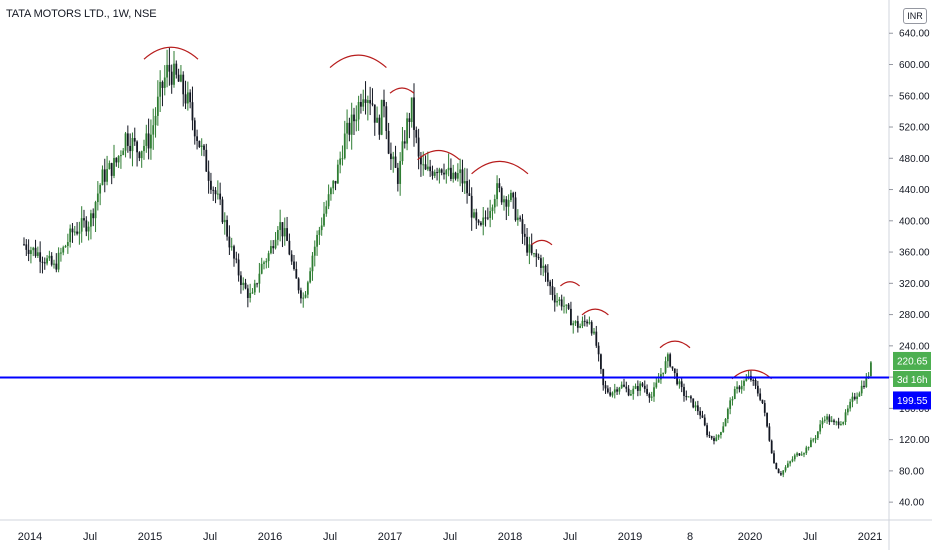  Describe the element at coordinates (915, 16) in the screenshot. I see `currency-button: INR` at that location.